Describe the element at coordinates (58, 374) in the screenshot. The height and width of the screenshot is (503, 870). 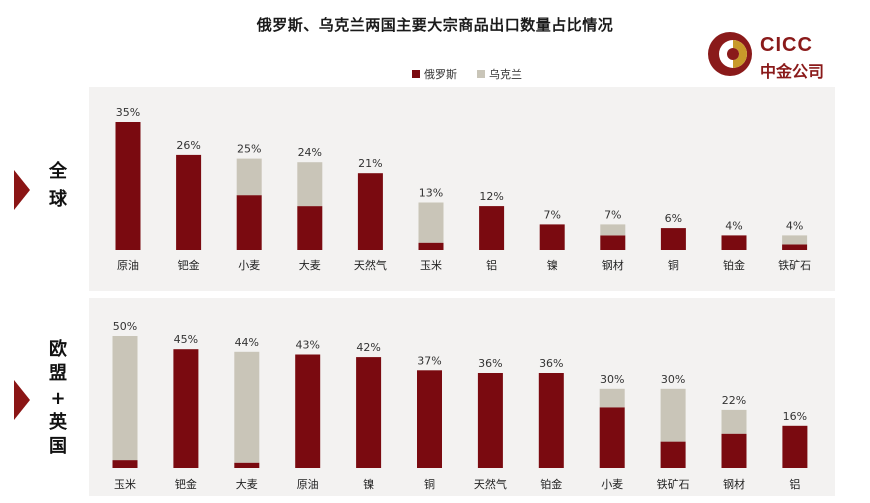
I see `panel-label-eu-uk-line: 盟` at that location.